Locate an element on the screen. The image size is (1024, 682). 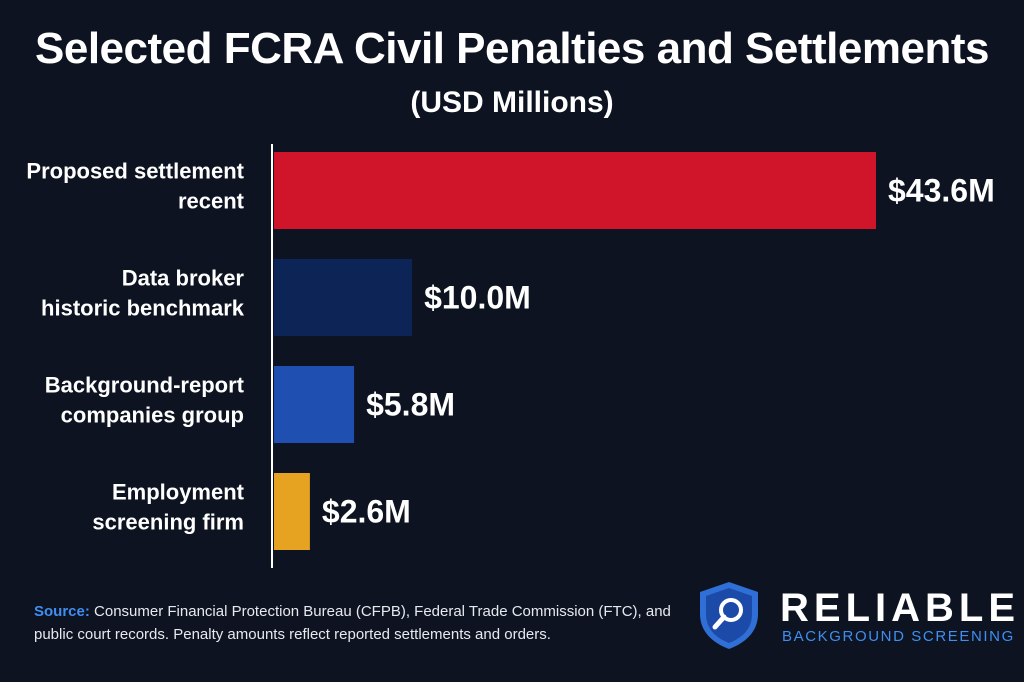
category-label-line: companies group is located at coordinates (152, 415).